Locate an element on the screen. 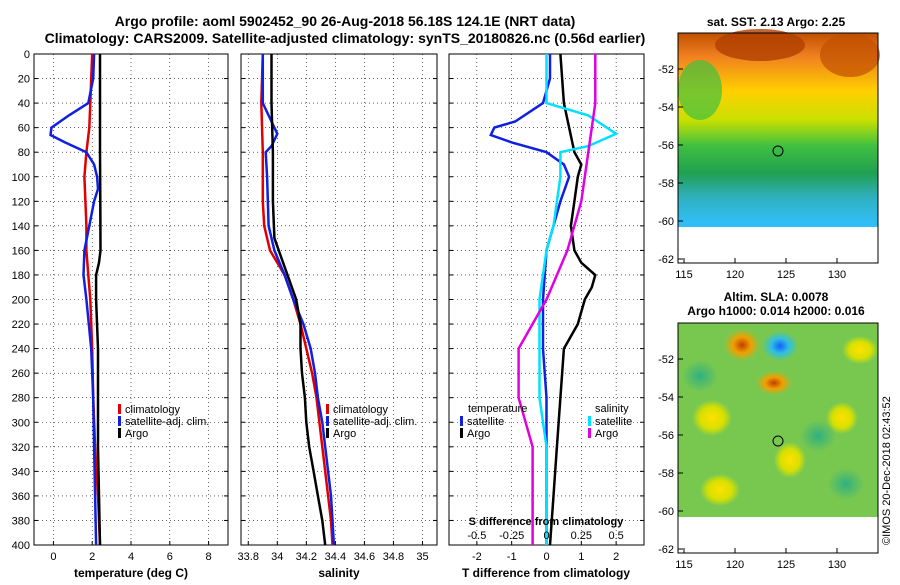  x-tick-label: 34.8 is located at coordinates (393, 557).